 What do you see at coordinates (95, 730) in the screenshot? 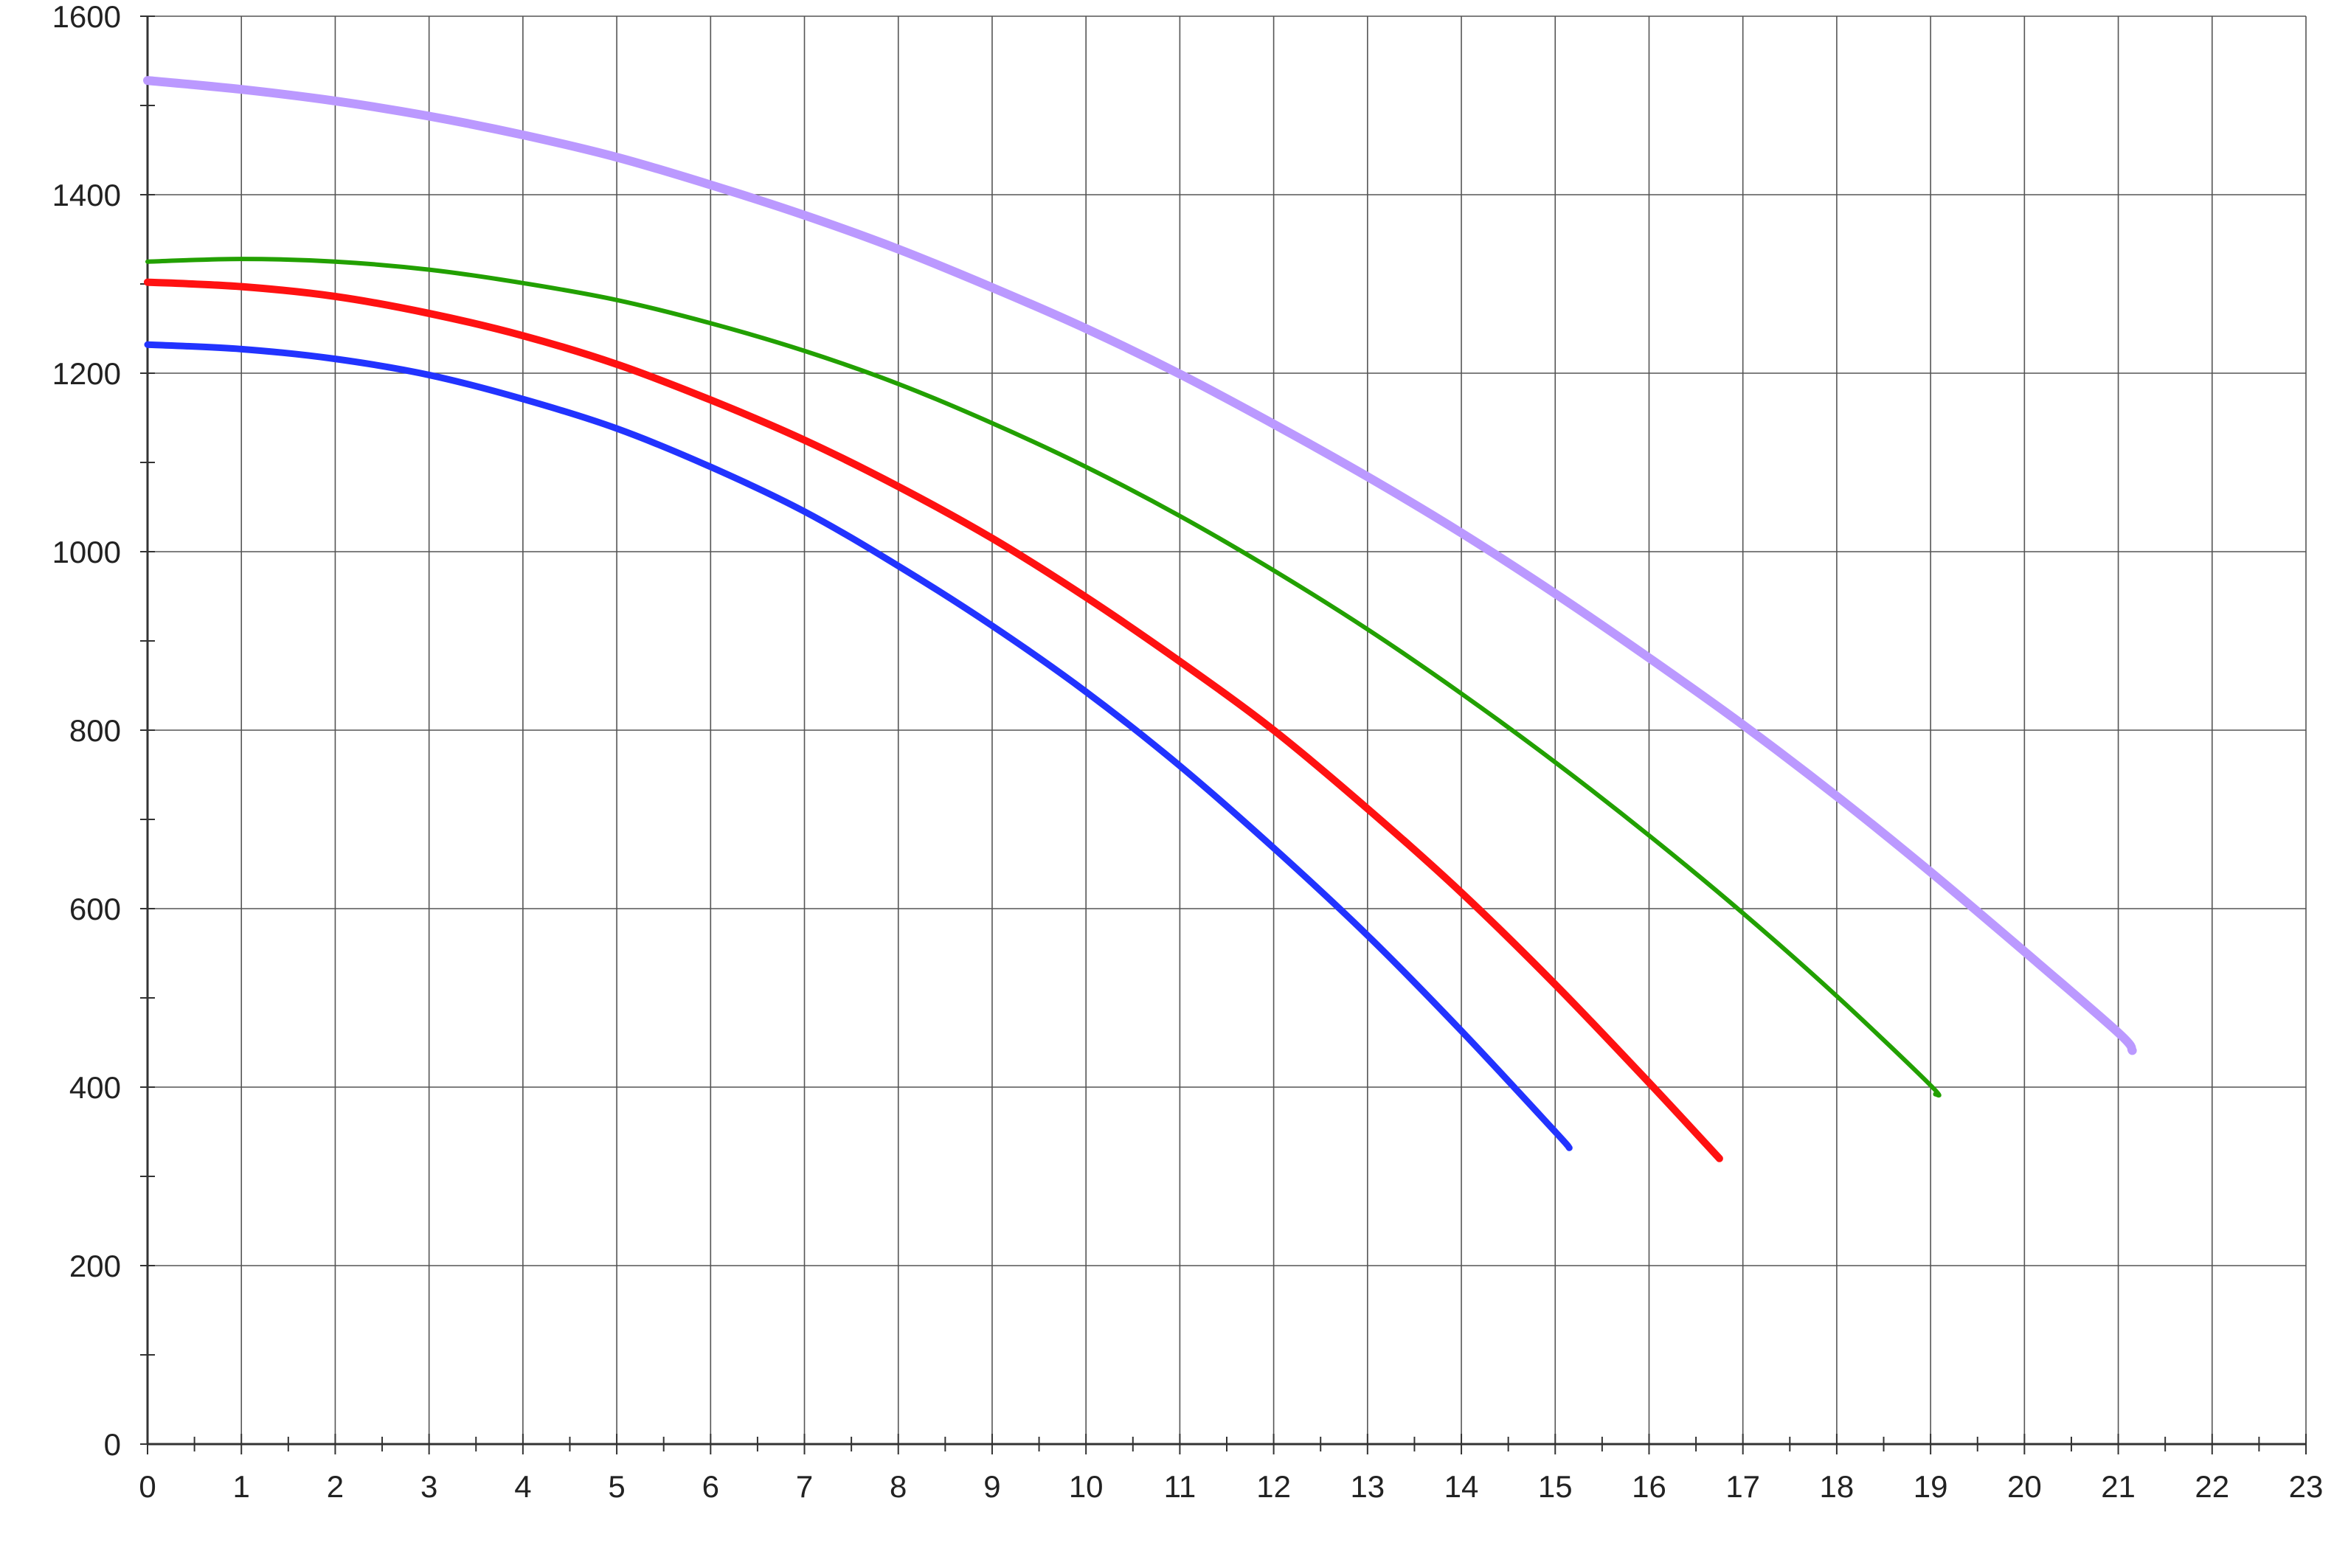
I see `y-tick-label: 800` at bounding box center [95, 730].